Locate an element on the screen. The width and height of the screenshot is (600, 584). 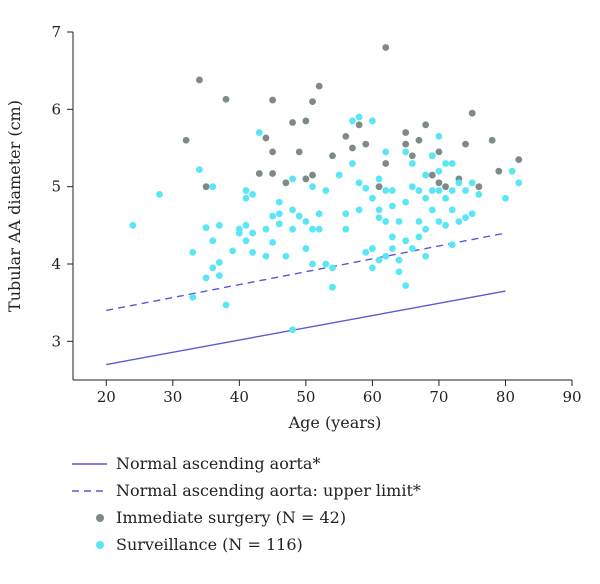
y-tick-label: 5 is located at coordinates (56, 187).